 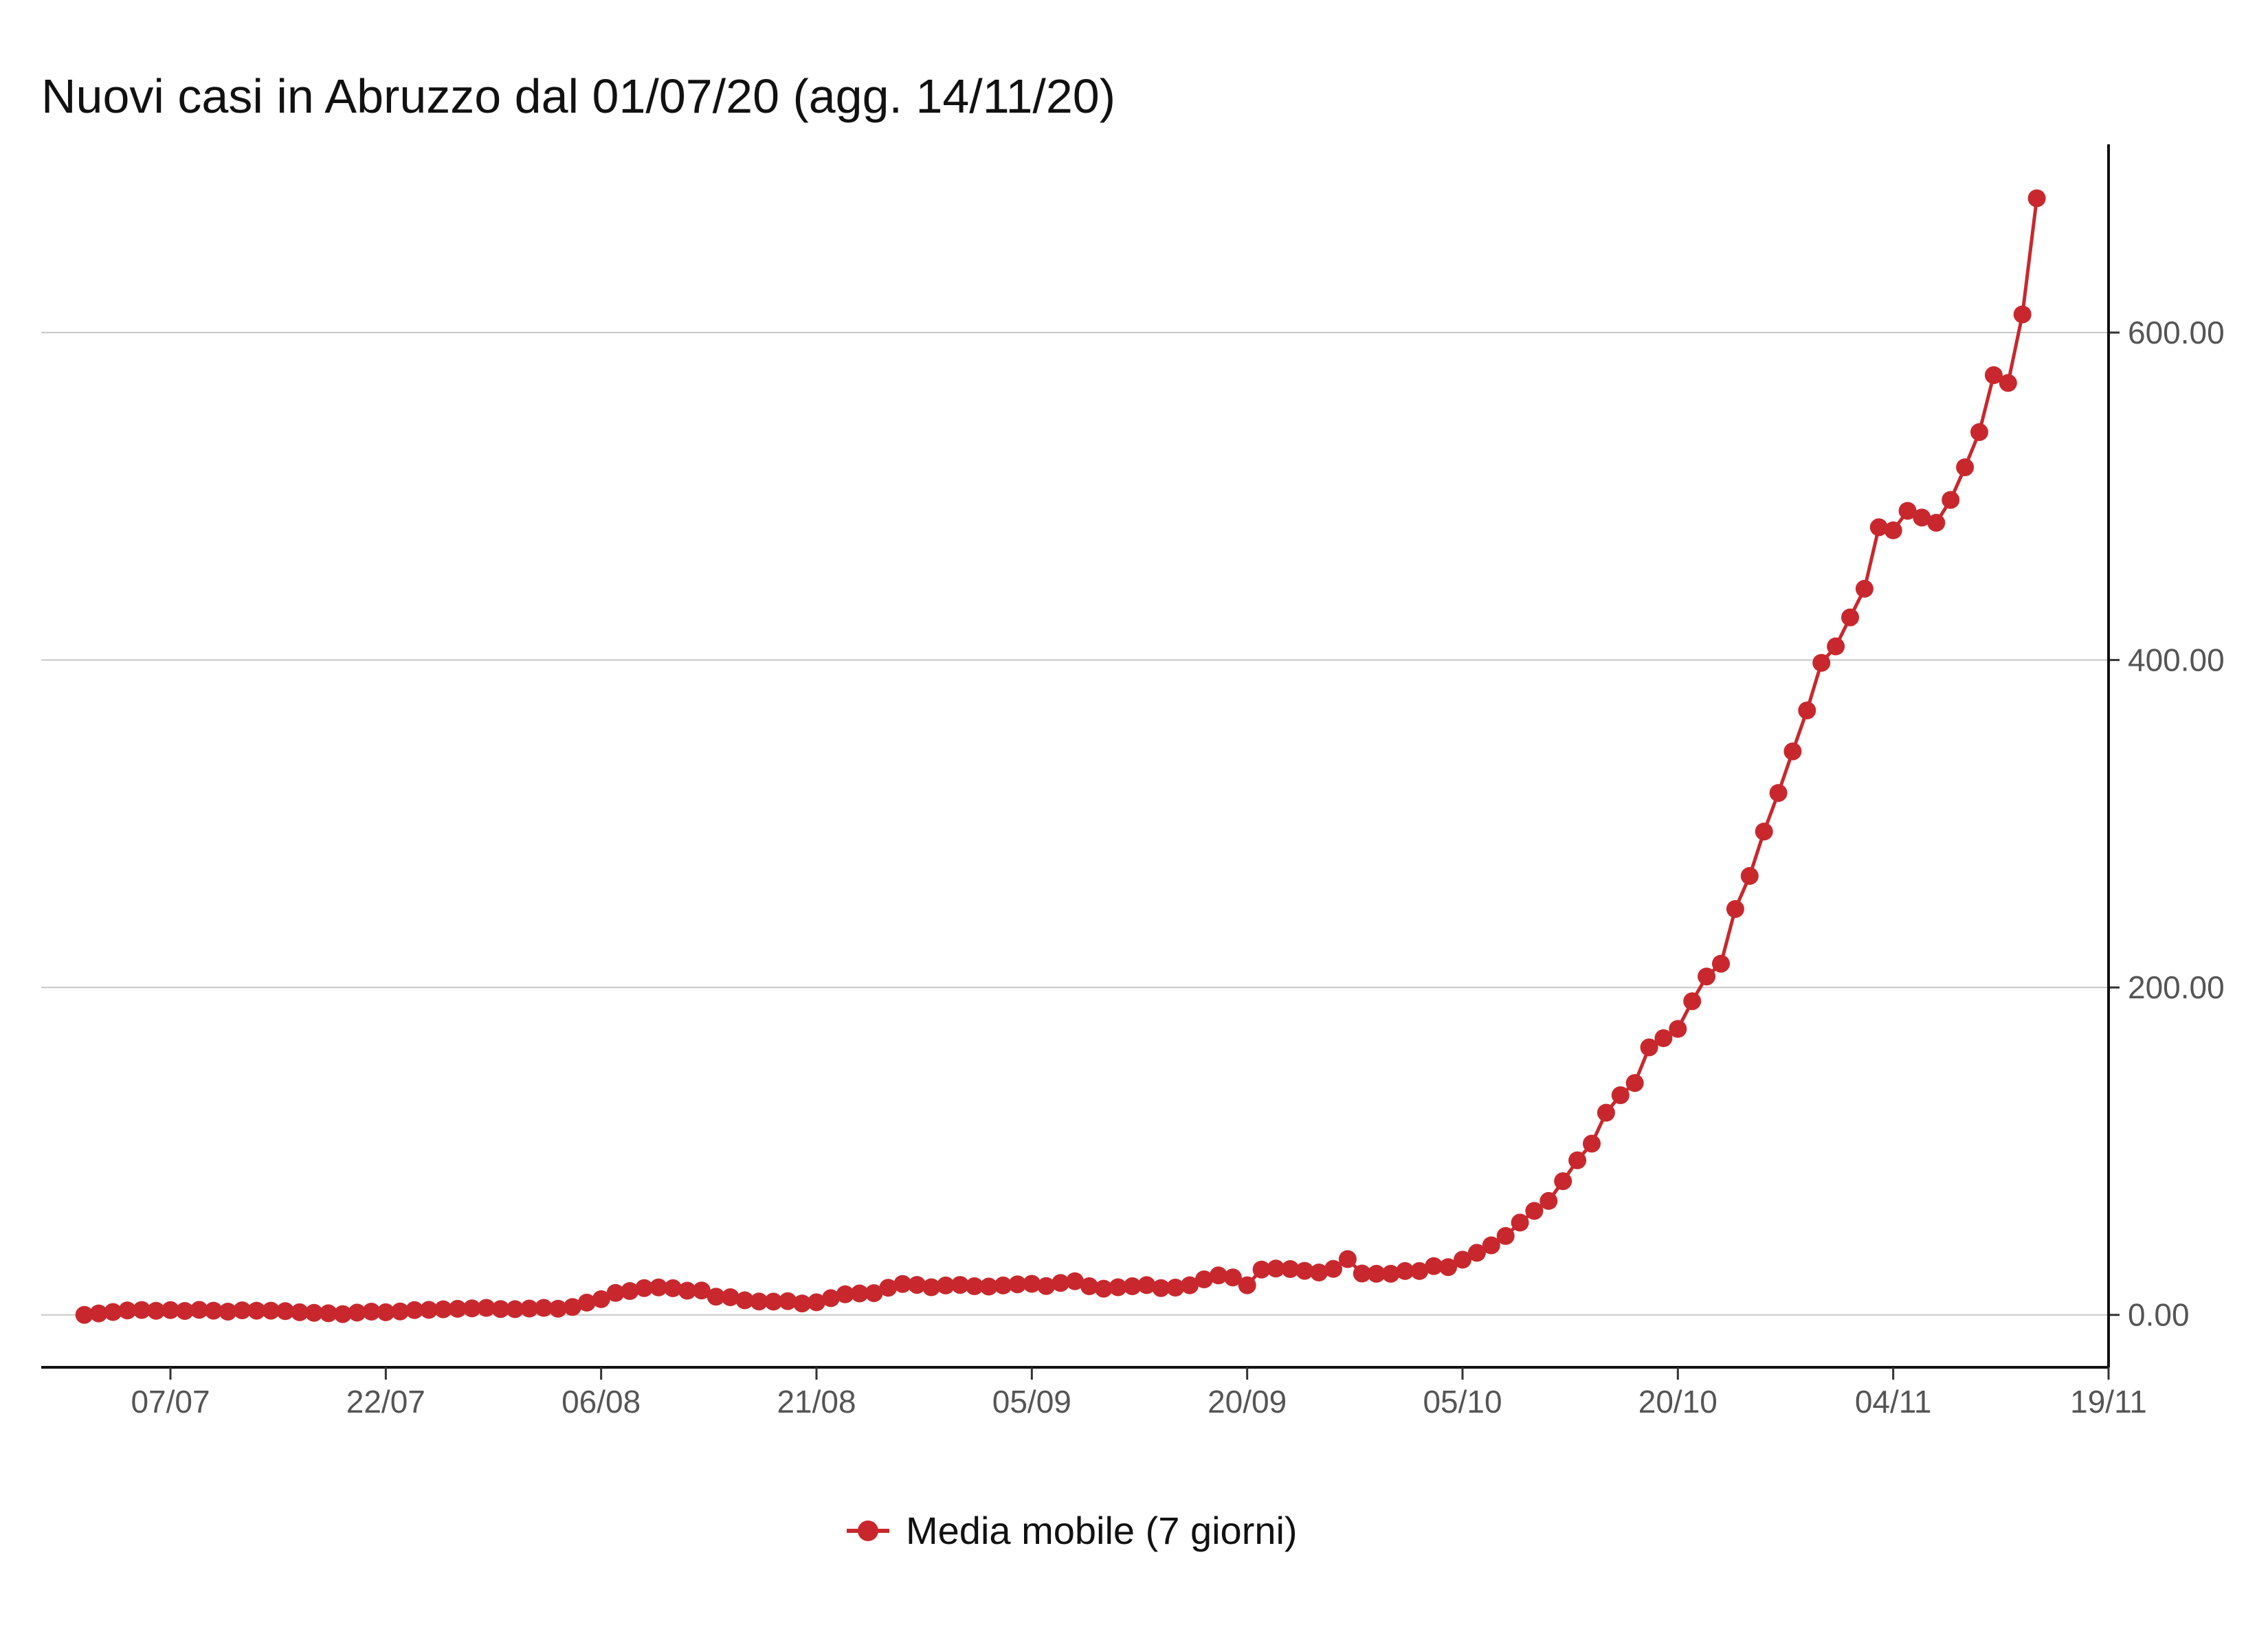 What do you see at coordinates (2108, 1402) in the screenshot?
I see `x-tick-label: 19/11` at bounding box center [2108, 1402].